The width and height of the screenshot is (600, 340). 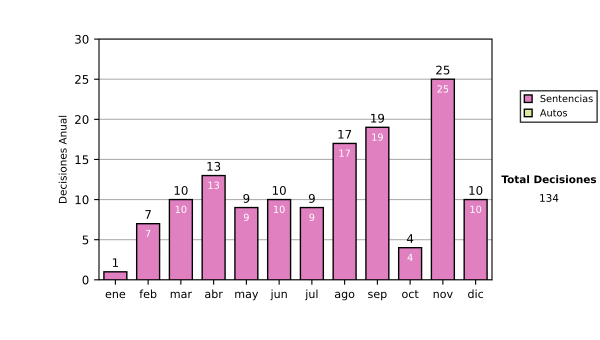 I want to click on x-tick-label: sep, so click(x=377, y=296).